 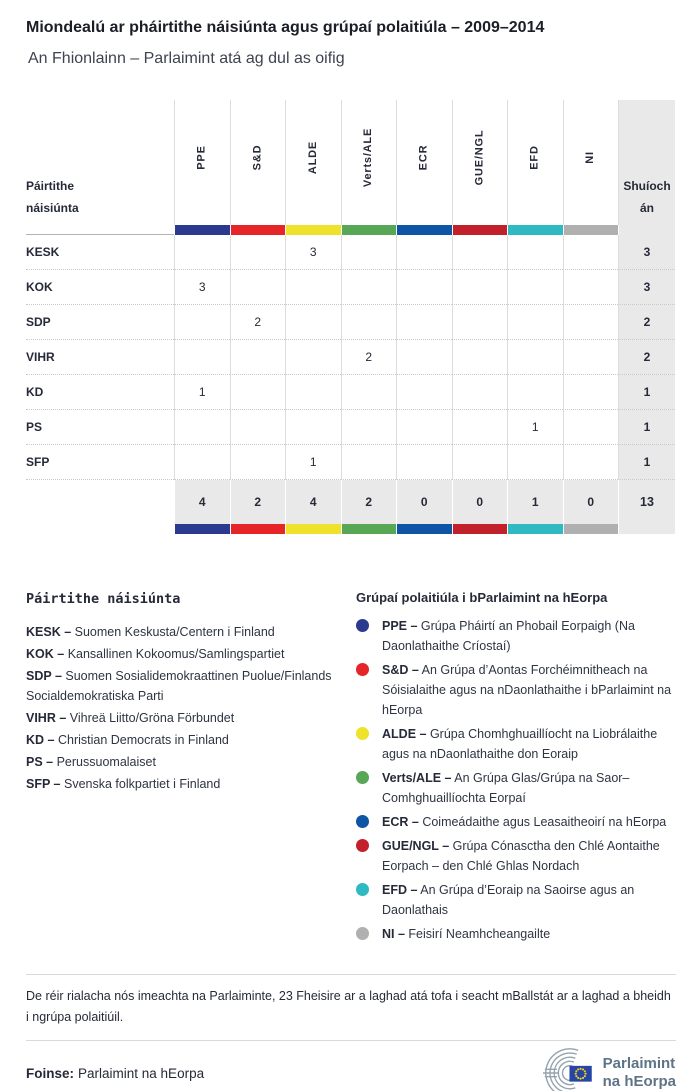 I want to click on group-color-bar-efd, so click(x=535, y=230).